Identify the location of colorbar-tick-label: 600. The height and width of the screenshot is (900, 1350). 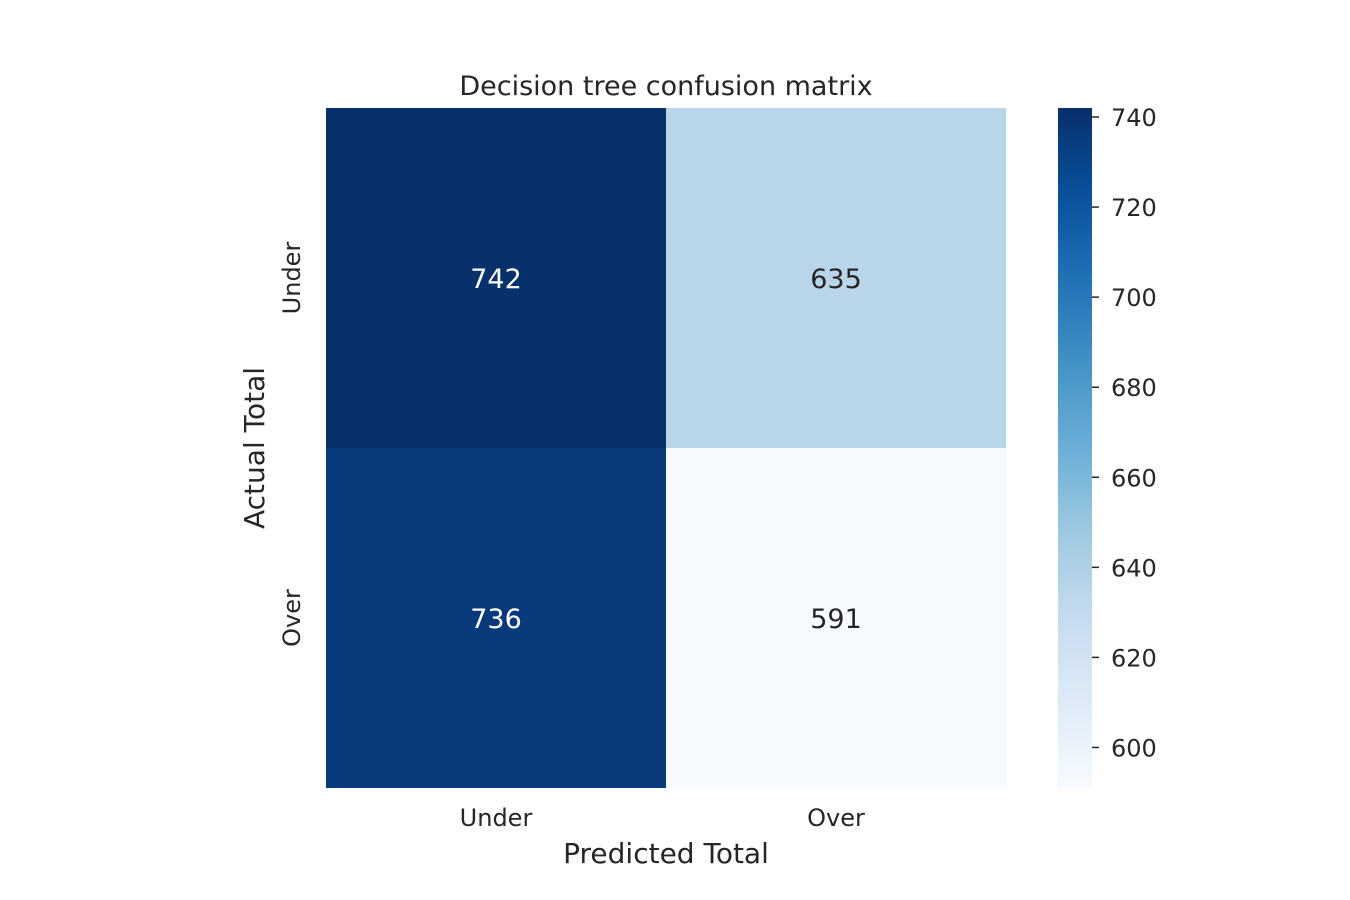
(1134, 748).